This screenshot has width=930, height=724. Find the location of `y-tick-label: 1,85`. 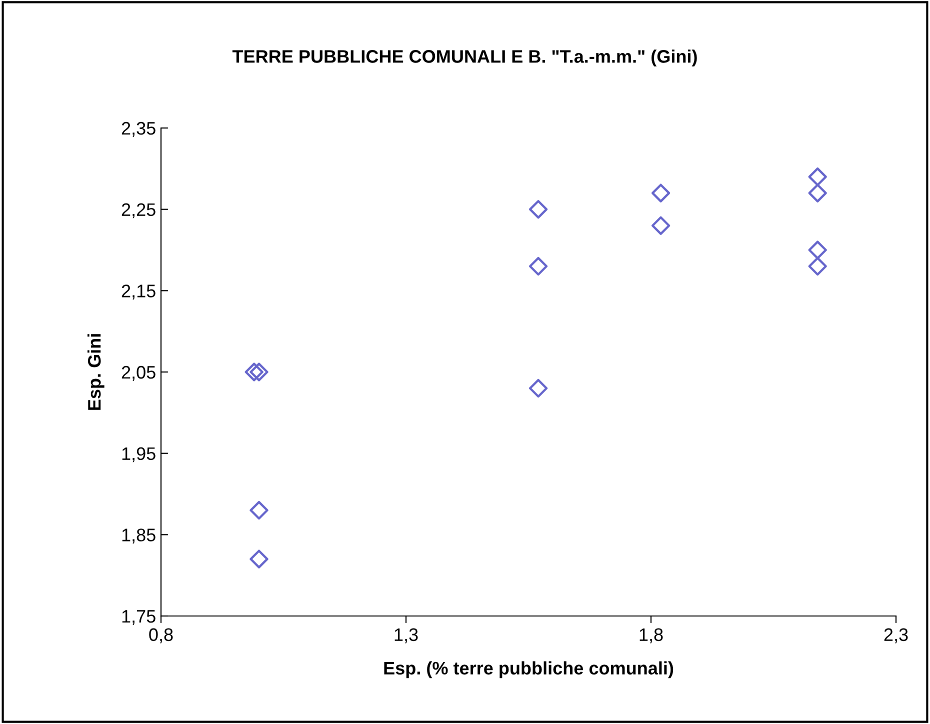

y-tick-label: 1,85 is located at coordinates (139, 536).